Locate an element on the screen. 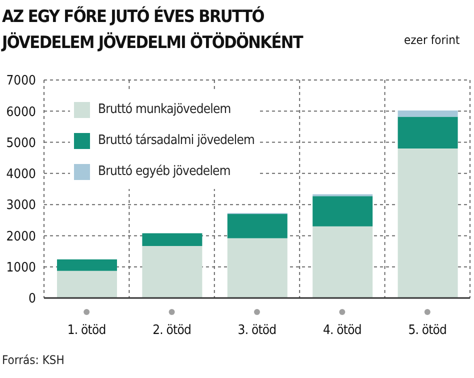  x-tick-label: 5. ötöd is located at coordinates (427, 330).